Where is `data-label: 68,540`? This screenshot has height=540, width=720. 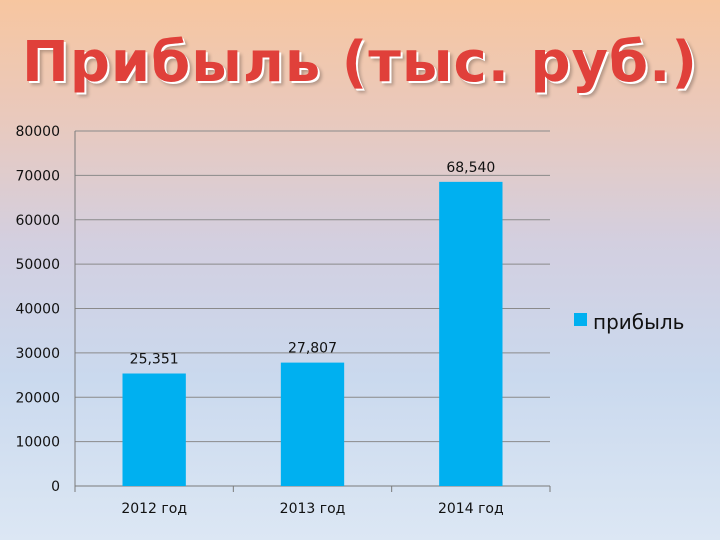
data-label: 68,540 is located at coordinates (470, 168).